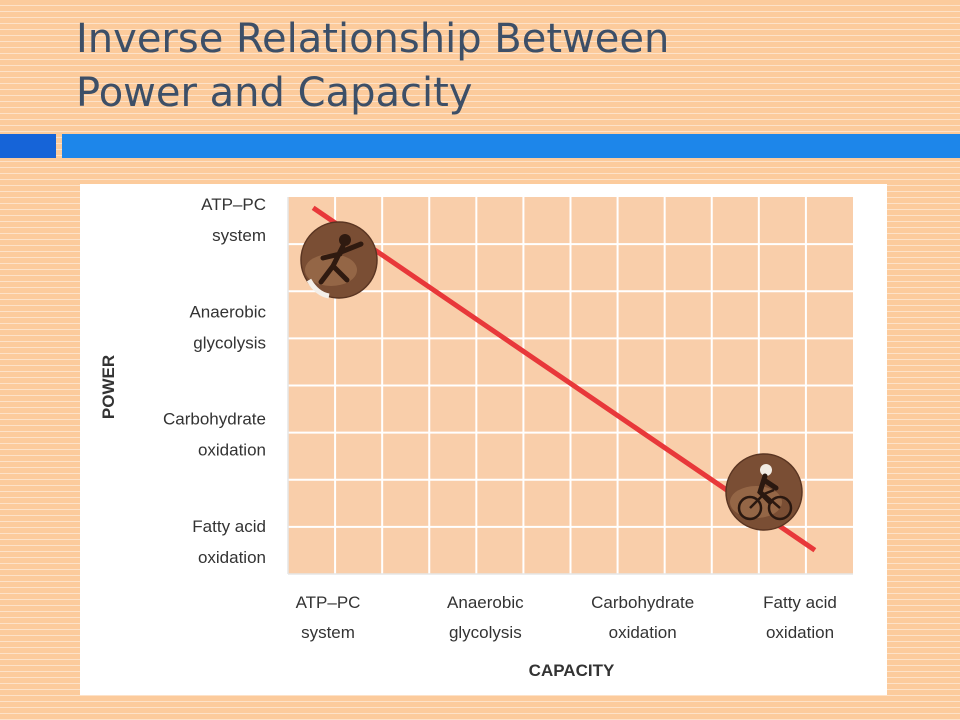  Describe the element at coordinates (341, 263) in the screenshot. I see `figure-body` at that location.